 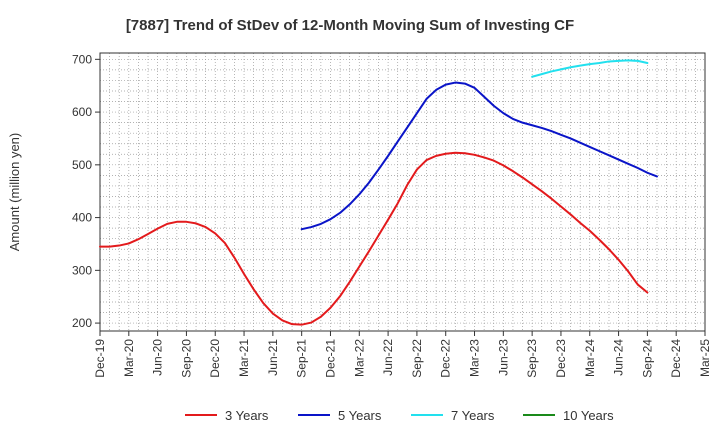 I want to click on legend-item-3-years: 3 Years, so click(x=227, y=415).